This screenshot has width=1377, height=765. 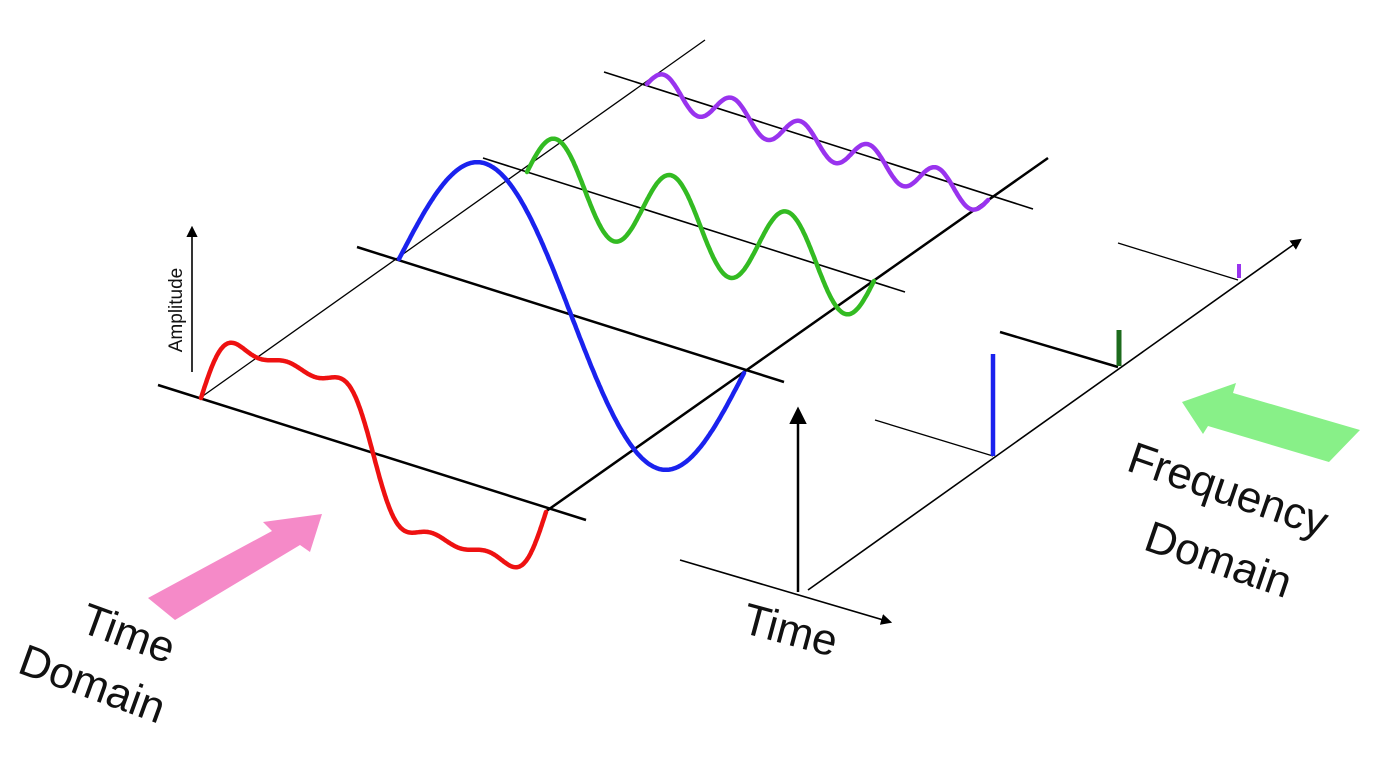 What do you see at coordinates (790, 630) in the screenshot?
I see `time-axis-label: Time` at bounding box center [790, 630].